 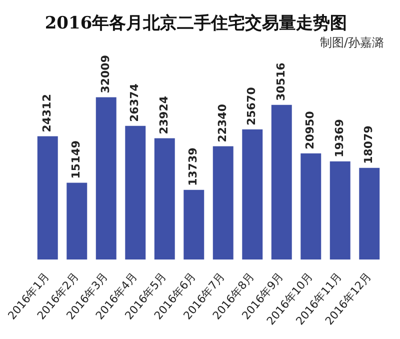 I want to click on data-label: 32009, so click(x=105, y=74).